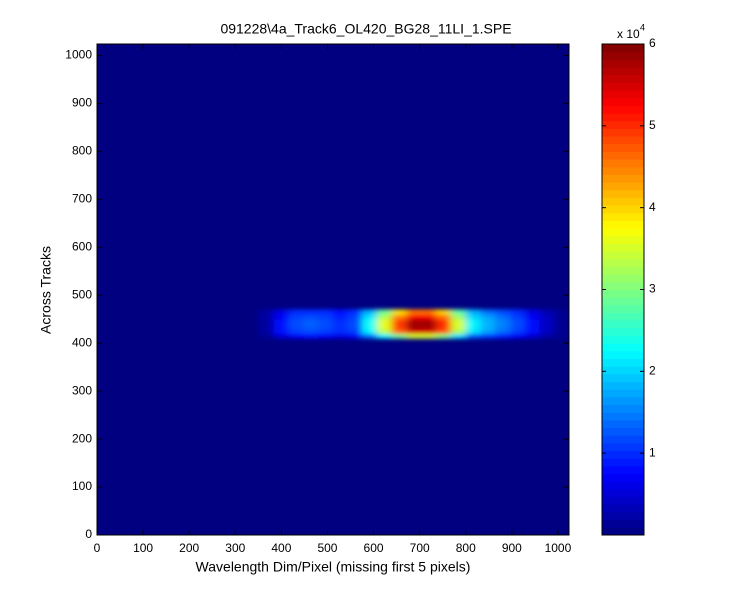 Image resolution: width=750 pixels, height=600 pixels. I want to click on x-tick-label: 100, so click(143, 548).